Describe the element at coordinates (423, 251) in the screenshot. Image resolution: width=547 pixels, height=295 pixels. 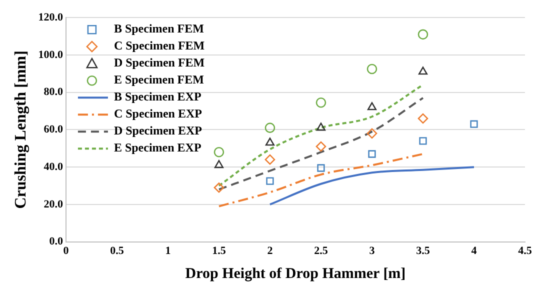
I see `x-tick-label: 3.5` at that location.